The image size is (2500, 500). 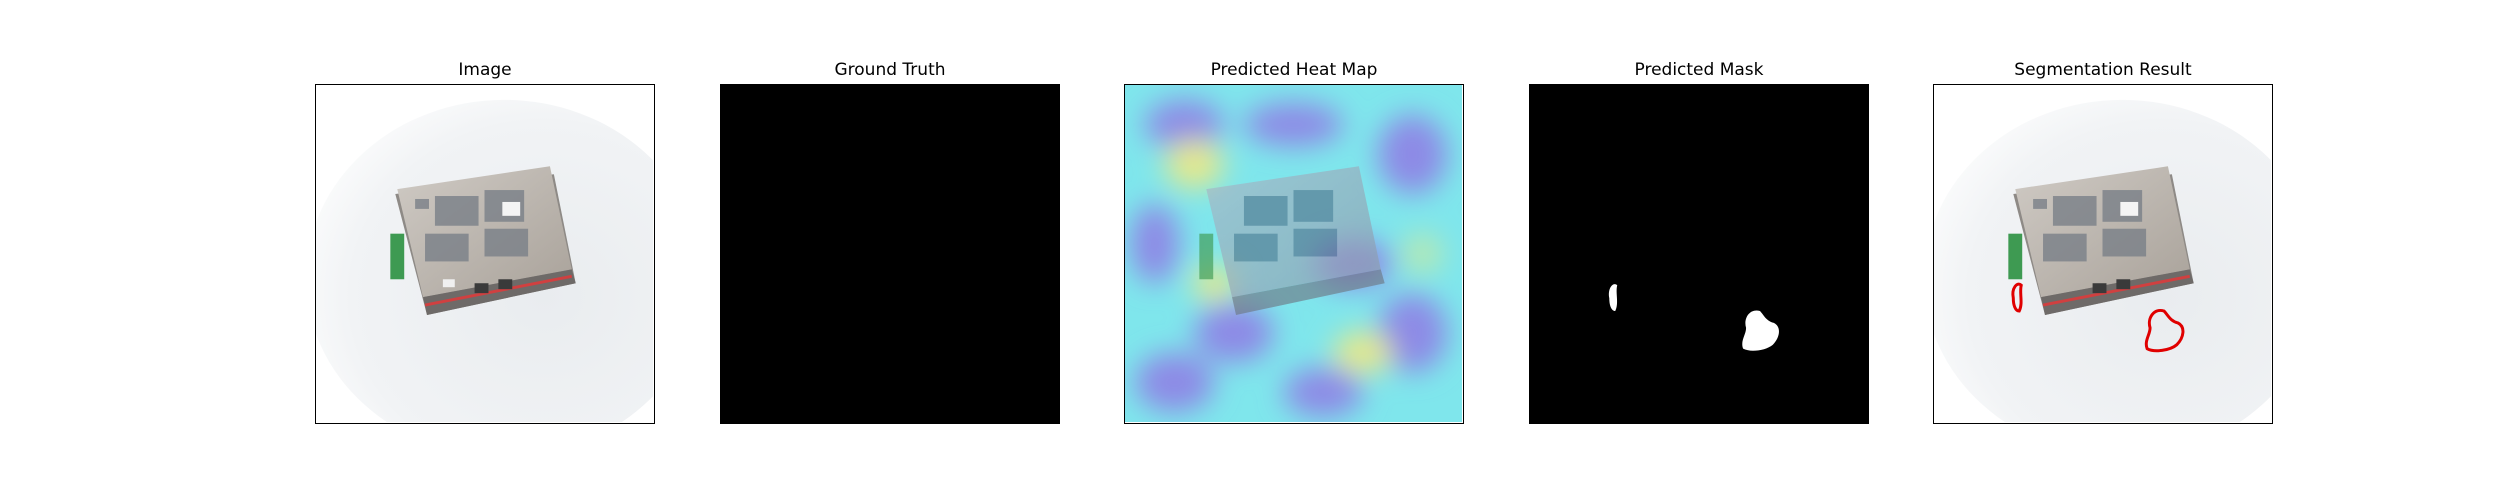 What do you see at coordinates (1613, 297) in the screenshot?
I see `defect-blob-small` at bounding box center [1613, 297].